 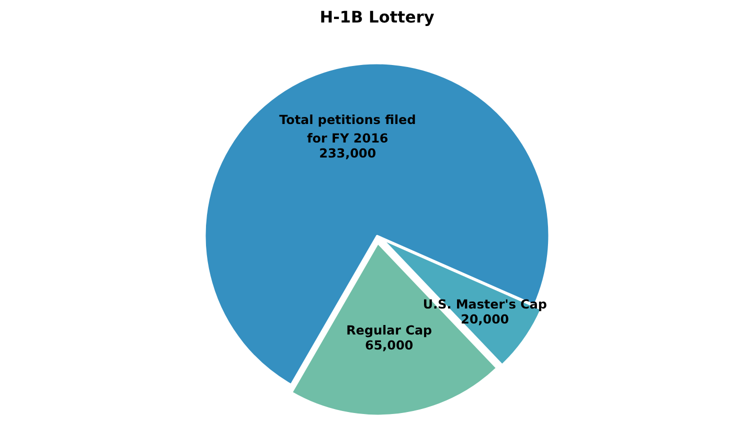 I want to click on slice-label: Regular Cap, so click(x=389, y=330).